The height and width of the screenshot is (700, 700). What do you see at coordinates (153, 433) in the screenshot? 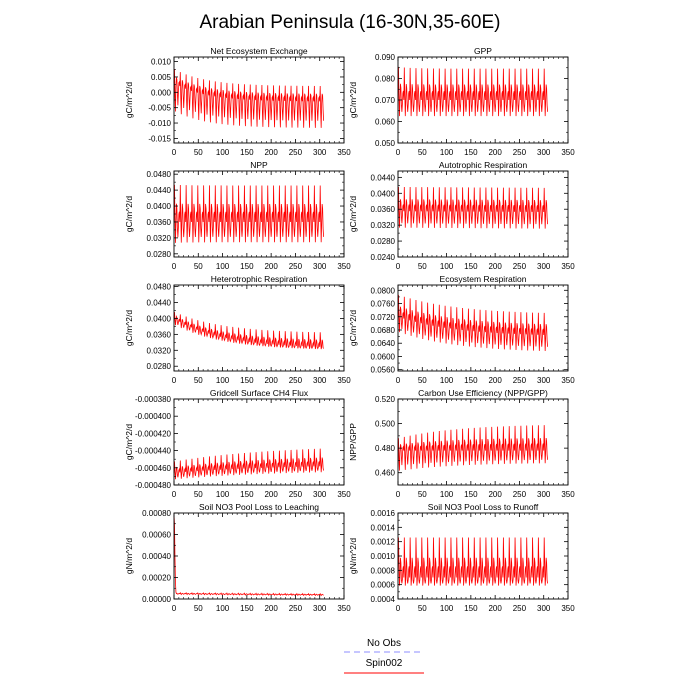
I see `y-tick-label: -0.000420` at bounding box center [153, 433].